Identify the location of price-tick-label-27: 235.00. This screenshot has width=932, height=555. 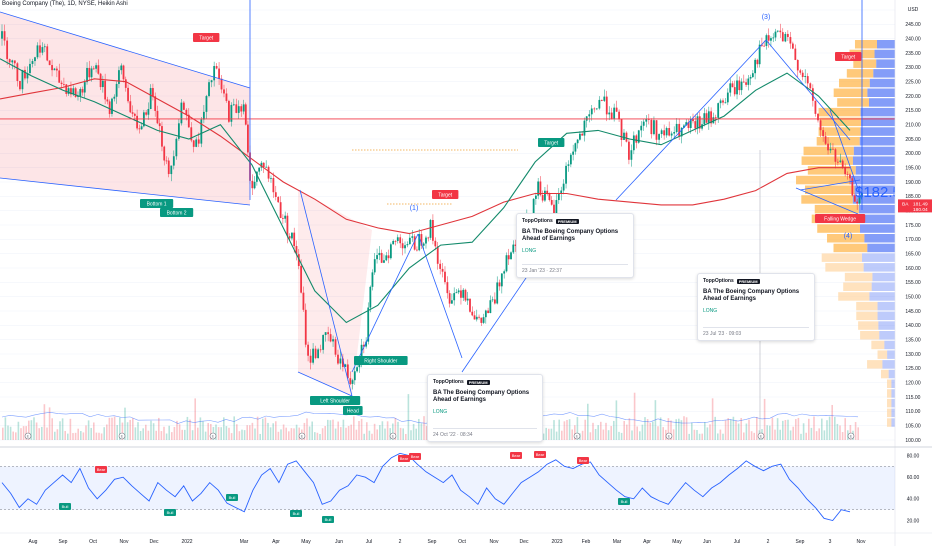
(913, 54).